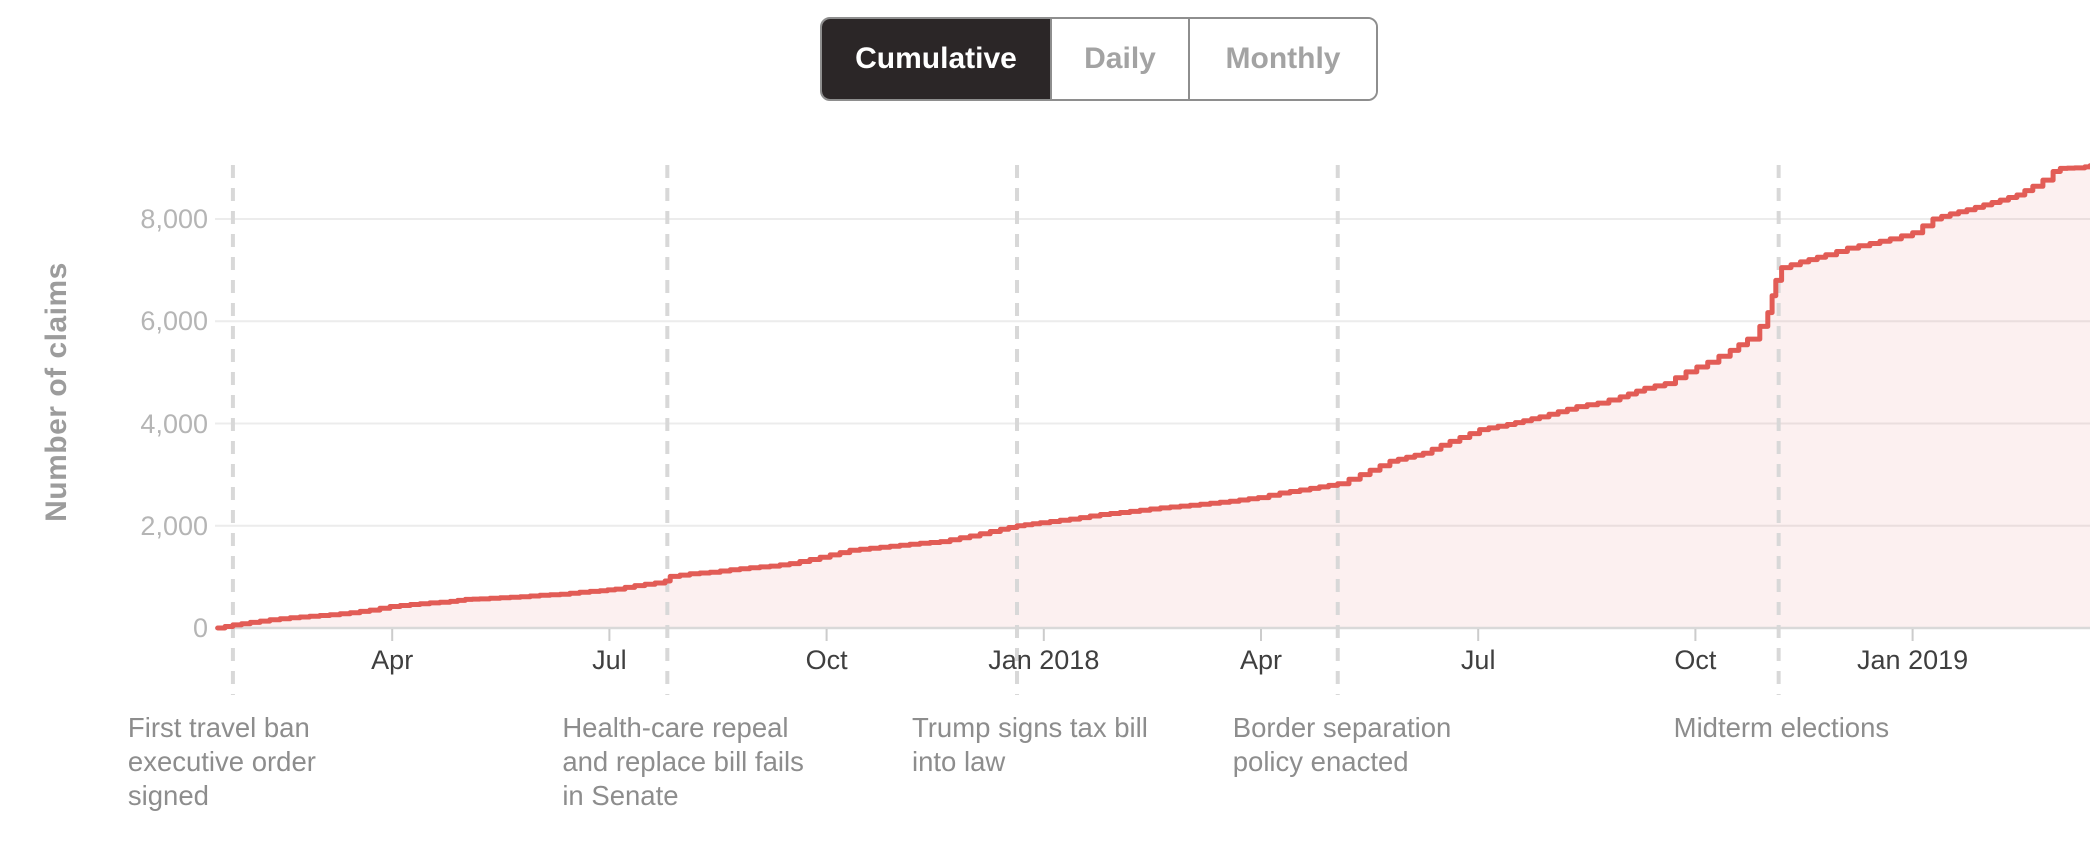 This screenshot has height=850, width=2090. What do you see at coordinates (959, 761) in the screenshot?
I see `event-label-line: into law` at bounding box center [959, 761].